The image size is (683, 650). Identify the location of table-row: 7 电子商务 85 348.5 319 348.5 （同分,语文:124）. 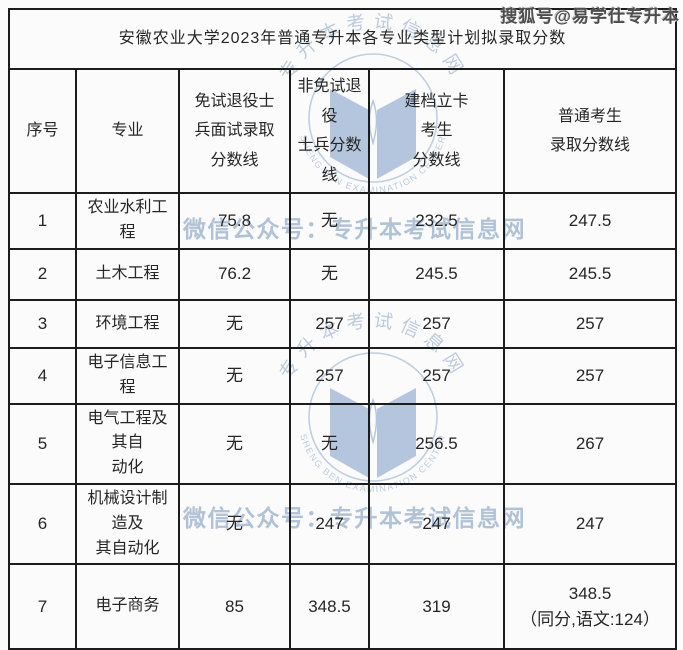
(343, 606).